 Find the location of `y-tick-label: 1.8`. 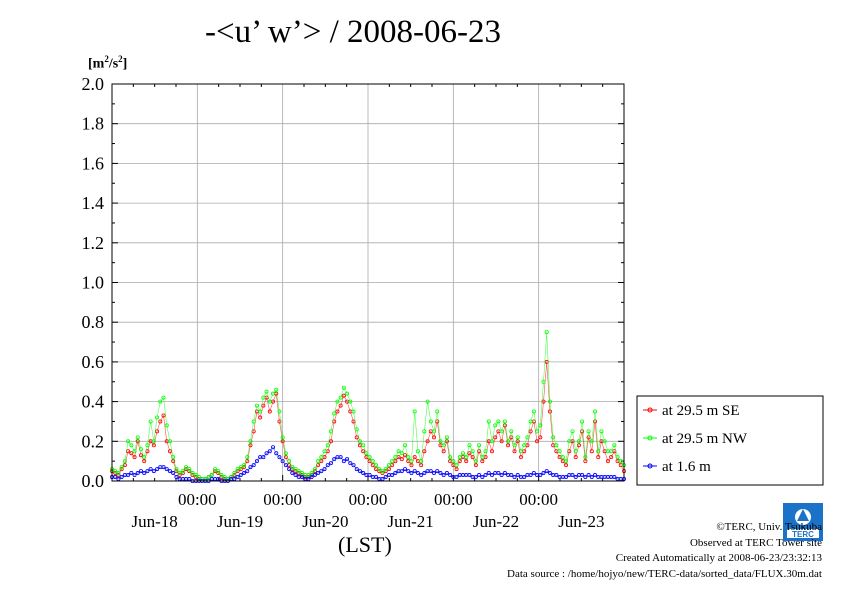

y-tick-label: 1.8 is located at coordinates (93, 124).